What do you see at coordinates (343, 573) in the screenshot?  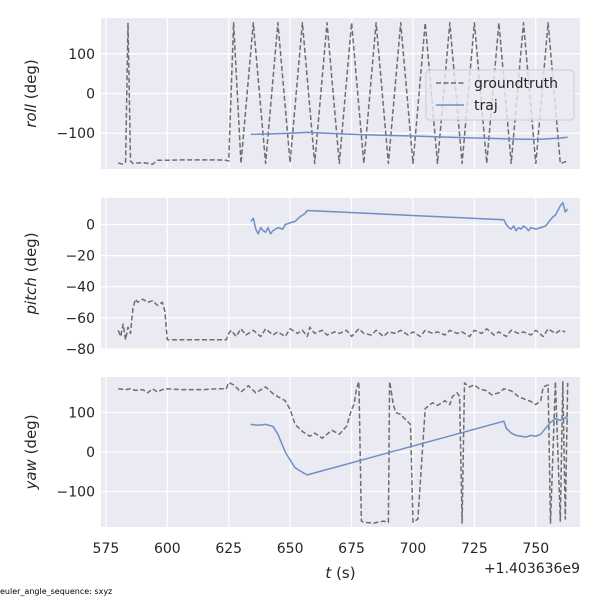 I see `x-axis-label-unit: (s)` at bounding box center [343, 573].